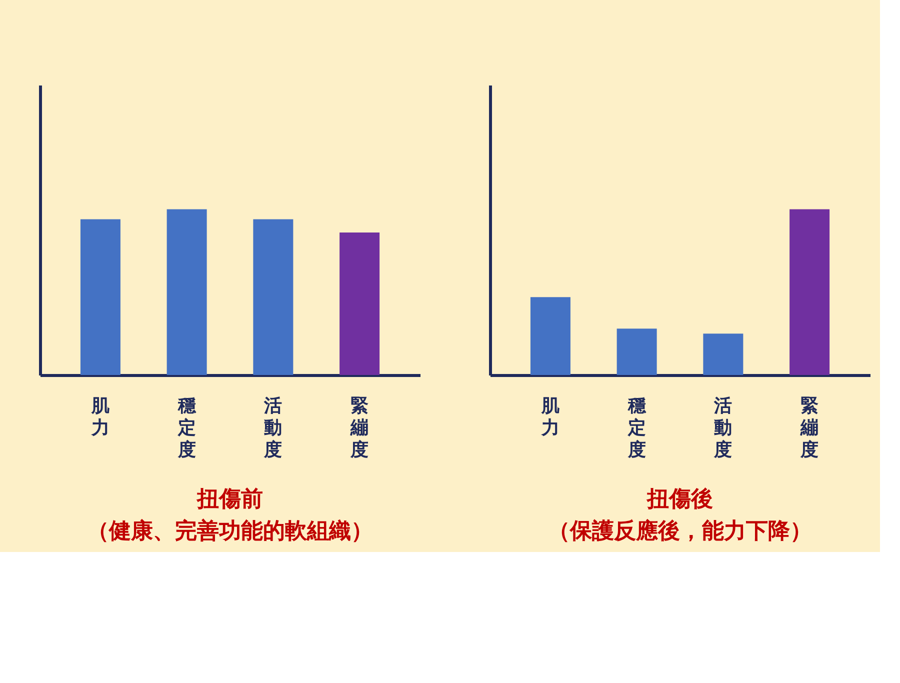 Image resolution: width=900 pixels, height=683 pixels. I want to click on text: 扭傷後, so click(679, 499).